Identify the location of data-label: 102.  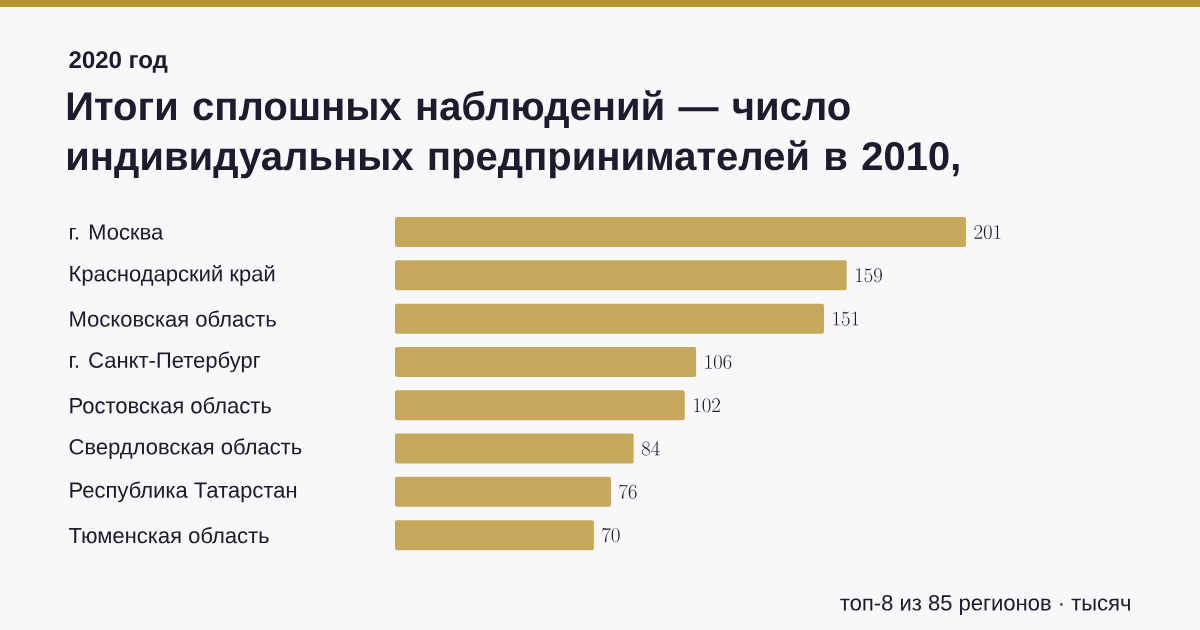
(707, 405).